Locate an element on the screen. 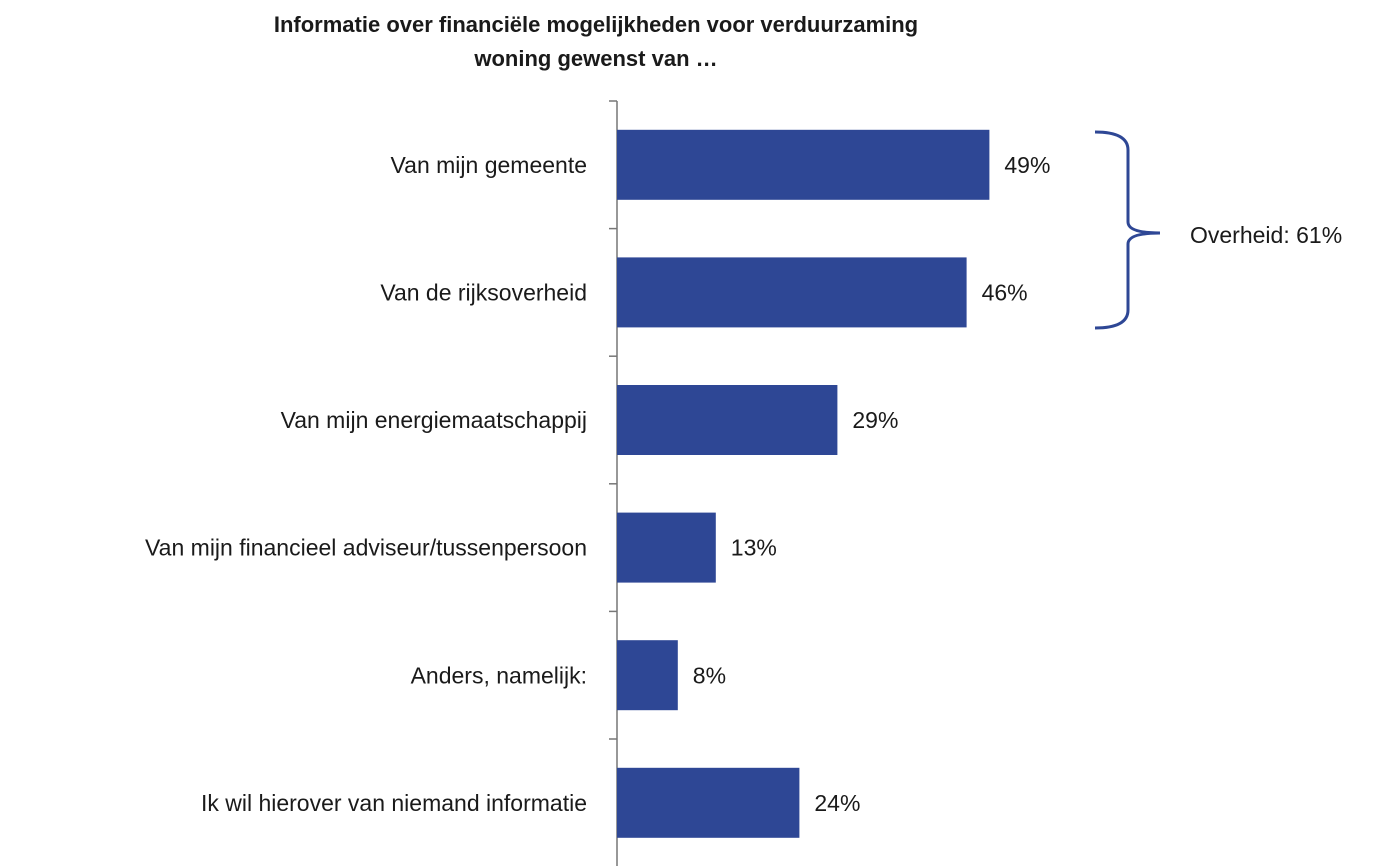 Image resolution: width=1384 pixels, height=866 pixels. category-label: Van de rijksoverheid is located at coordinates (483, 292).